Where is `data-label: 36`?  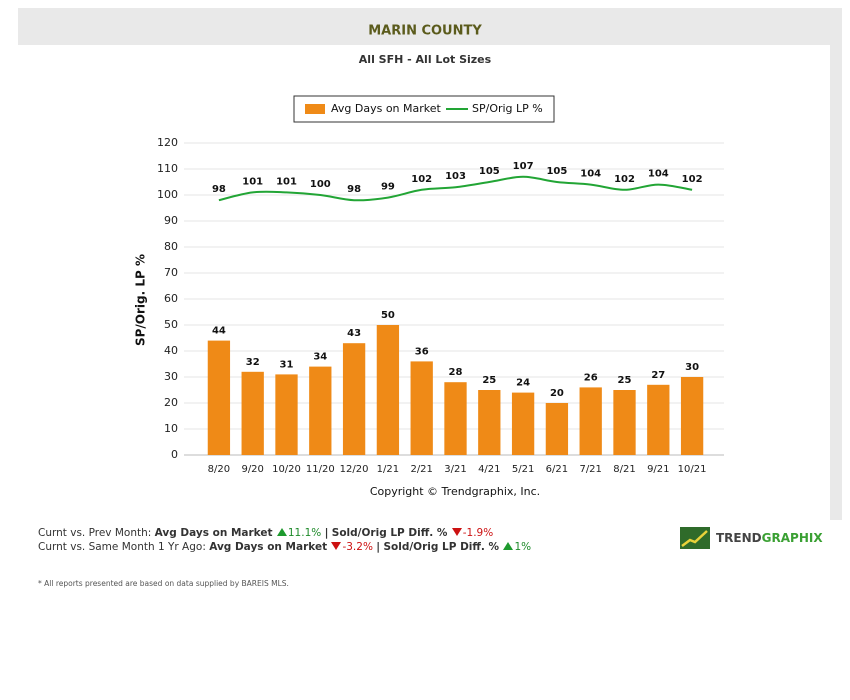
data-label: 36 is located at coordinates (422, 351).